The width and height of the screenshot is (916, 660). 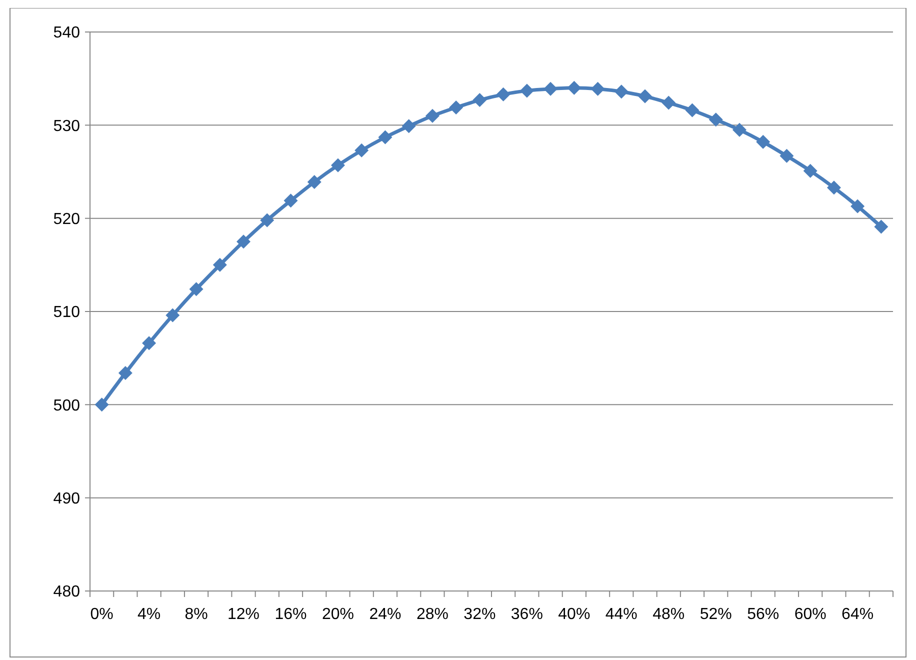 What do you see at coordinates (66, 33) in the screenshot?
I see `y-tick-label: 540` at bounding box center [66, 33].